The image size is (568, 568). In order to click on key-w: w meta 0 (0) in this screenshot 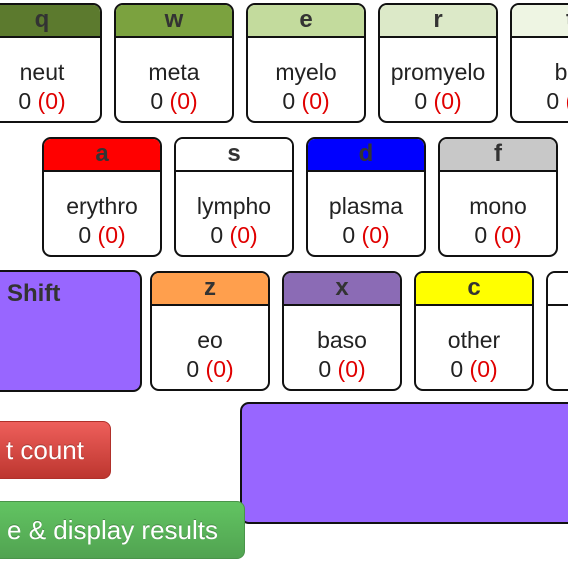, I will do `click(174, 63)`.